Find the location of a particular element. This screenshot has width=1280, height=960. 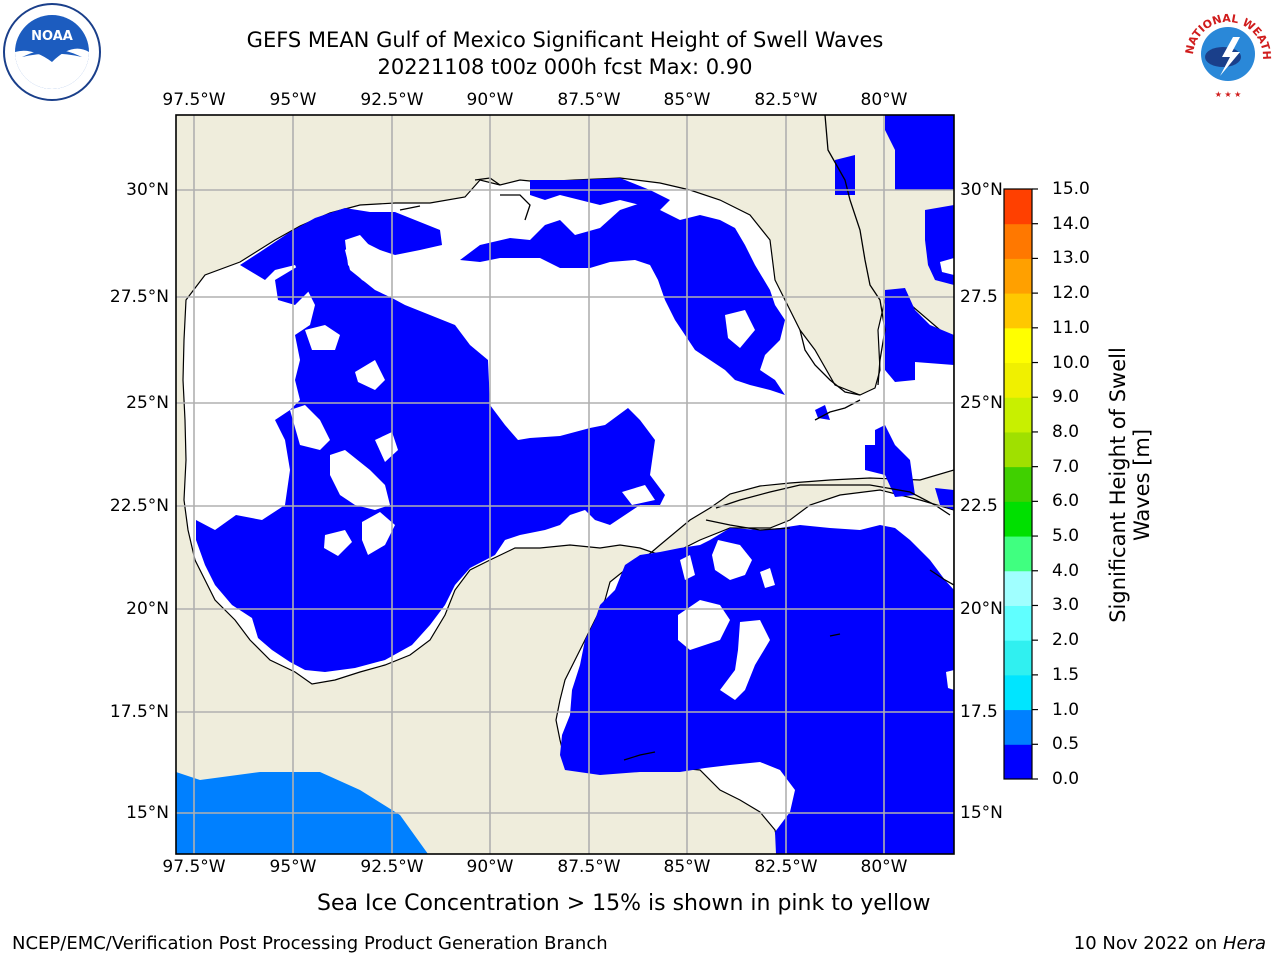

colorbar-tick-label: 4.0 is located at coordinates (1066, 570).